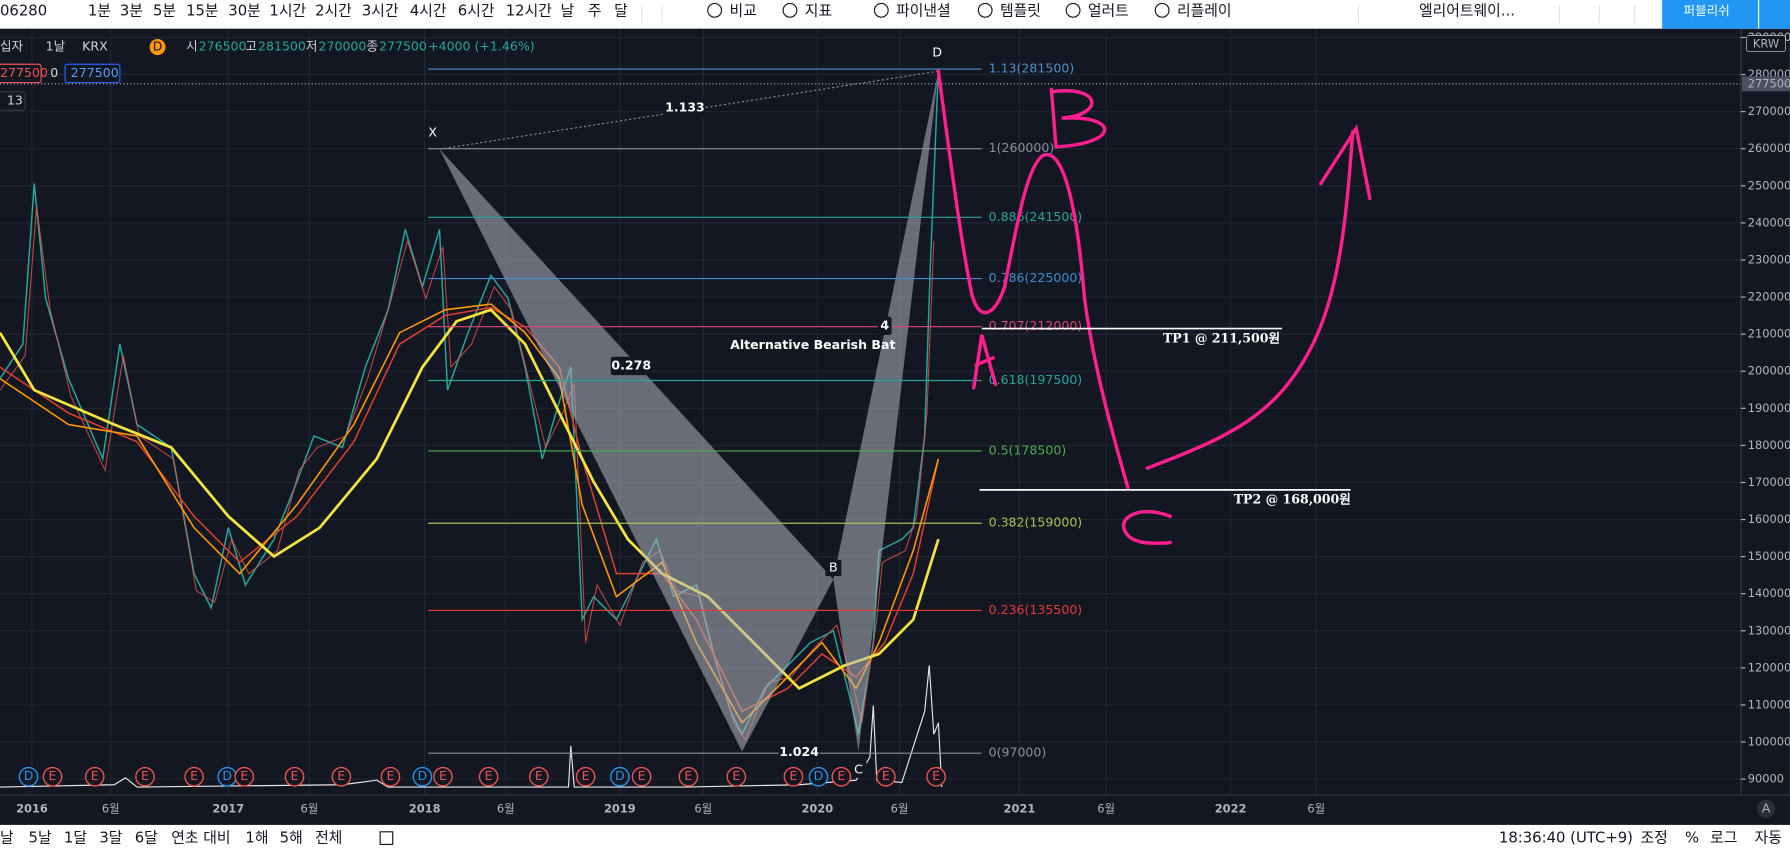  I want to click on currency-box, so click(1766, 44).